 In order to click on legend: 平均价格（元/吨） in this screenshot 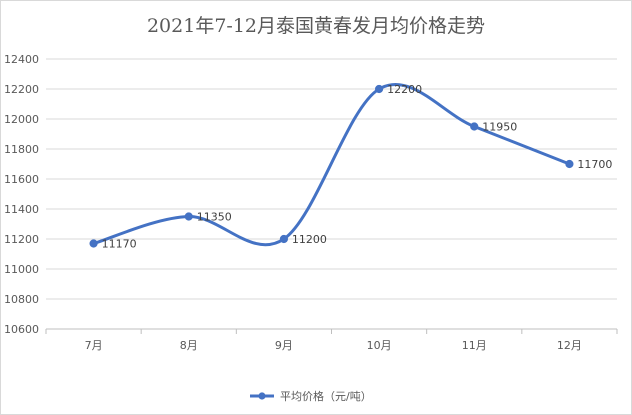, I will do `click(311, 396)`.